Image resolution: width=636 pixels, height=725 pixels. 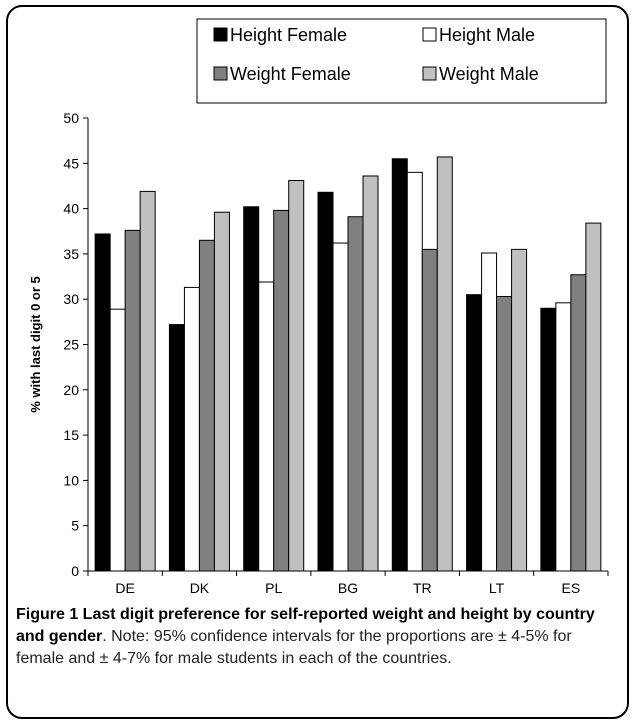 I want to click on legend-label: Height Male, so click(x=487, y=35).